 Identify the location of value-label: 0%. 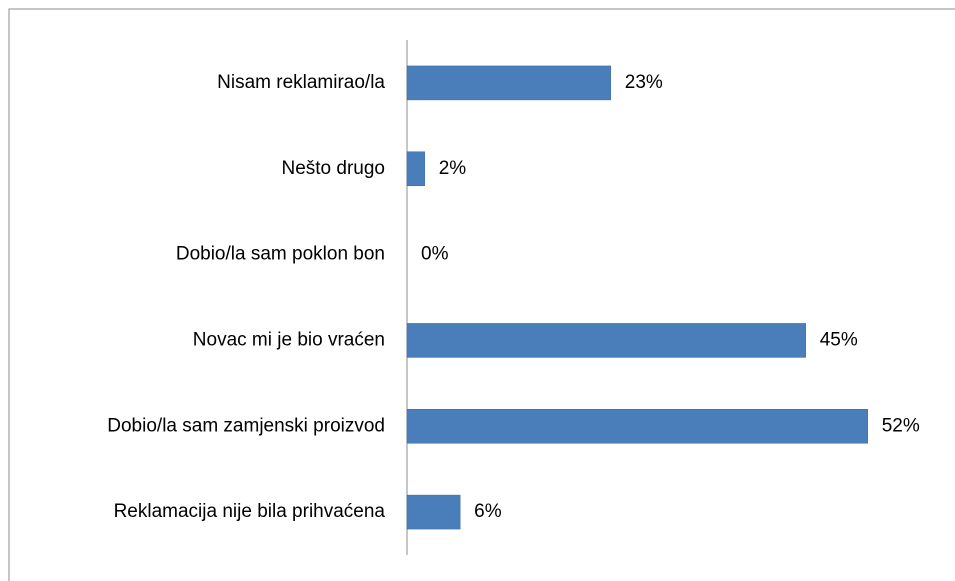
(435, 254).